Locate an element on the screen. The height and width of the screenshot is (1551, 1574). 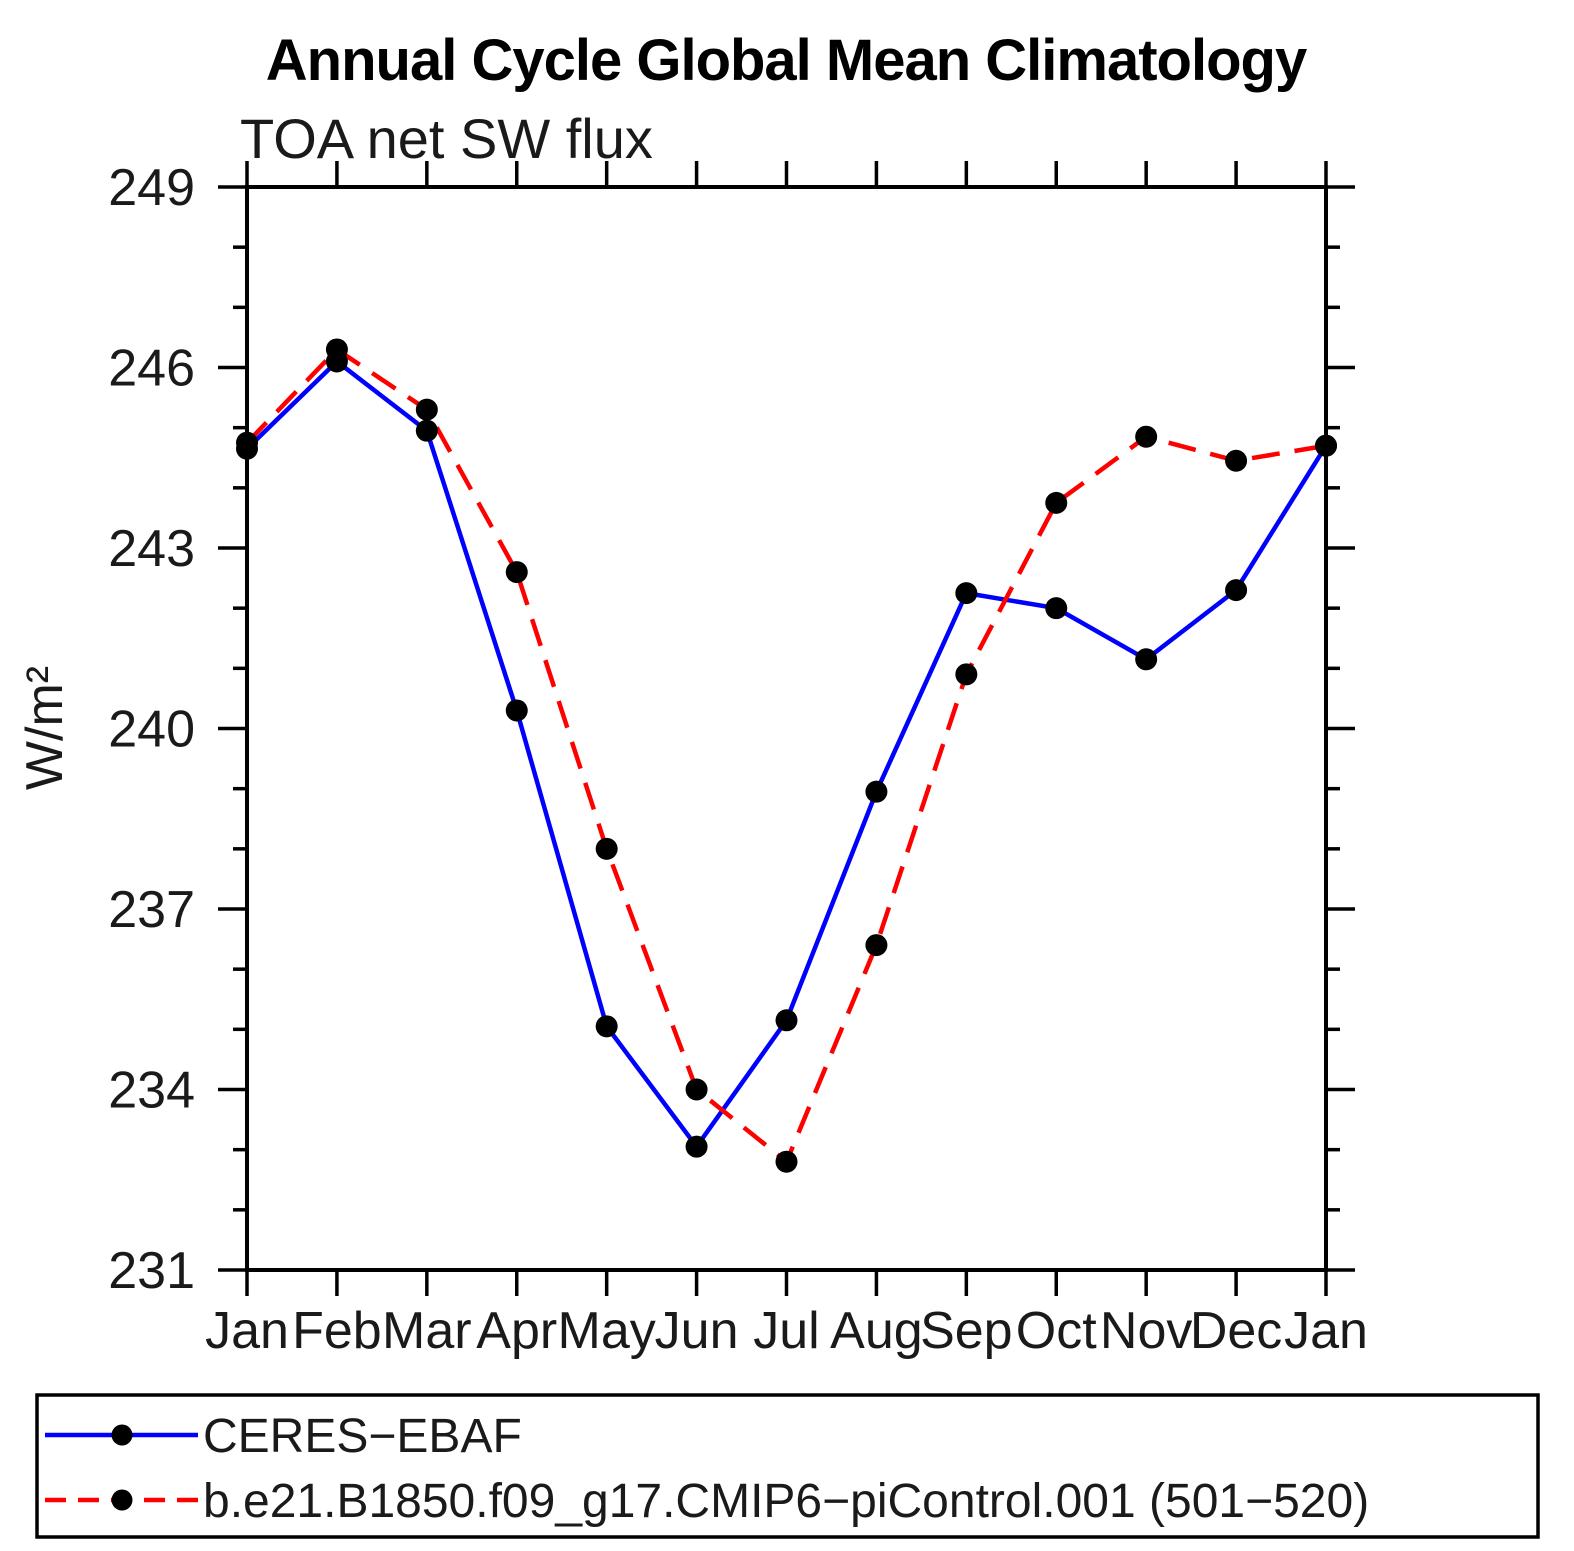
y-tick-label: 234 is located at coordinates (151, 1091).